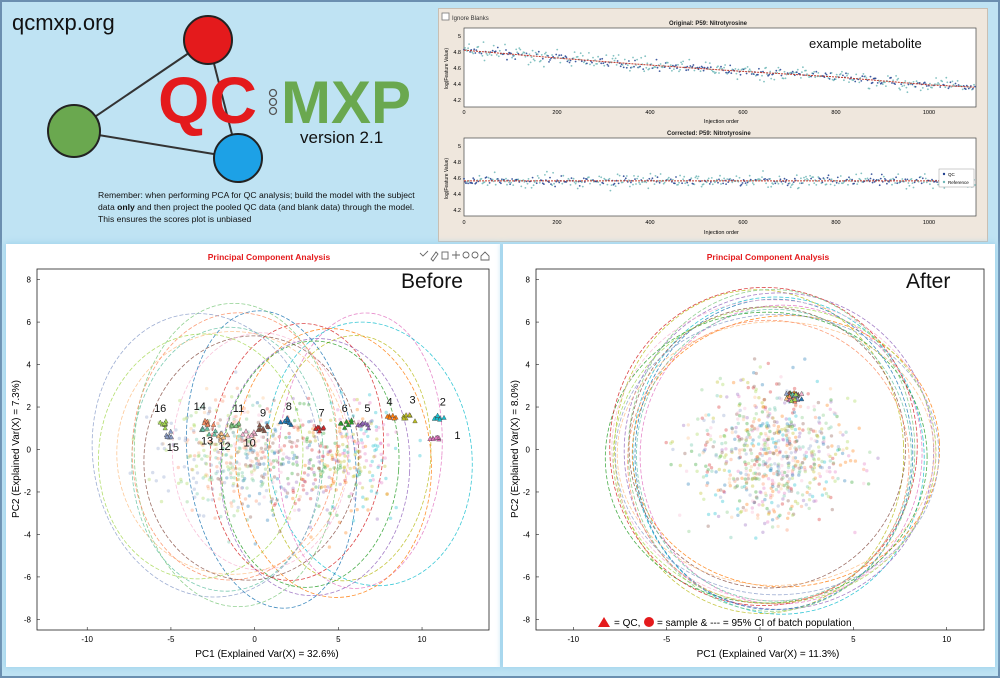 Image resolution: width=1000 pixels, height=678 pixels. Describe the element at coordinates (466, 255) in the screenshot. I see `zoom-in-icon` at that location.